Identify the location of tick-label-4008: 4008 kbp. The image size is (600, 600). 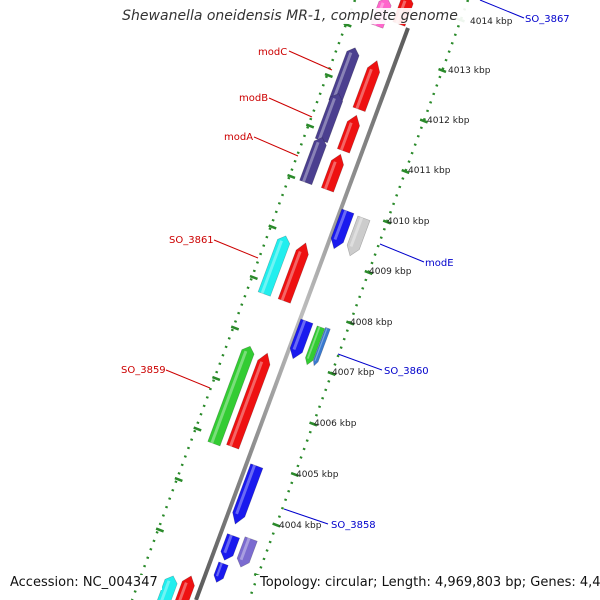
(371, 323).